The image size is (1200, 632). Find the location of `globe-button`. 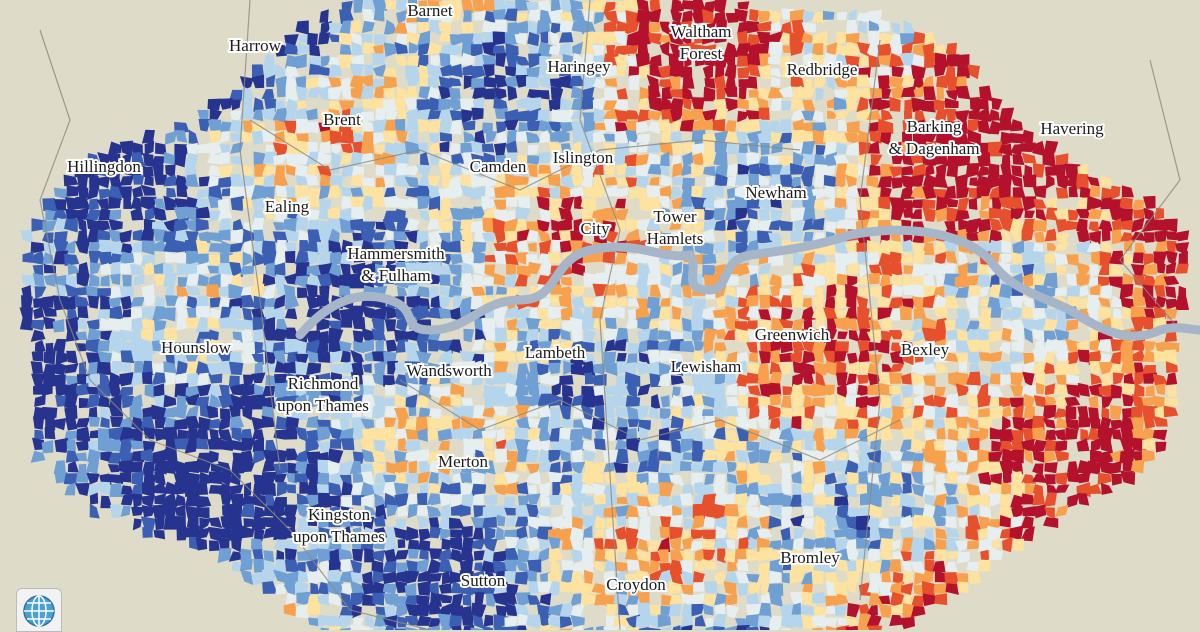

globe-button is located at coordinates (39, 610).